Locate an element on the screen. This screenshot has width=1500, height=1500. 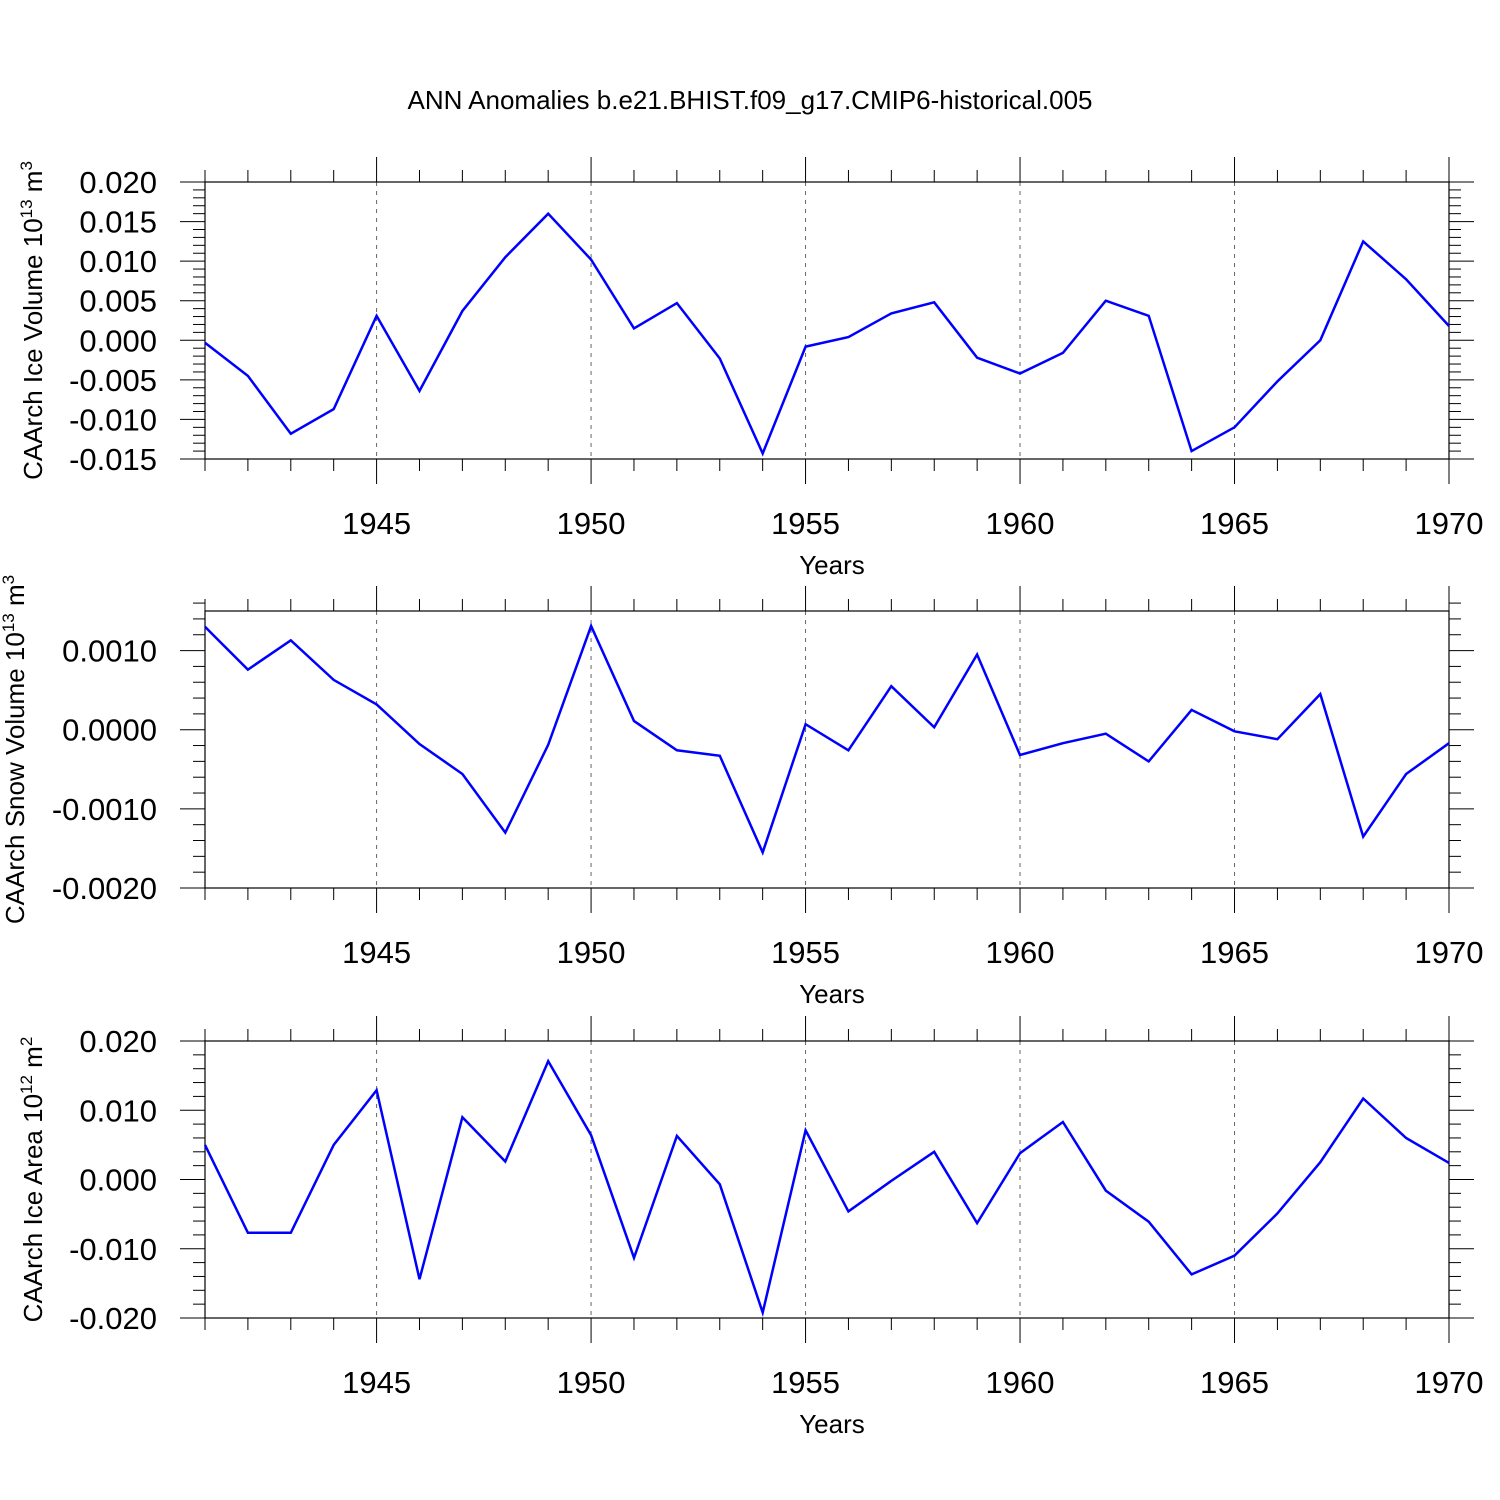
y-axis-label-unit-exponent: 2 is located at coordinates (26, 1041).